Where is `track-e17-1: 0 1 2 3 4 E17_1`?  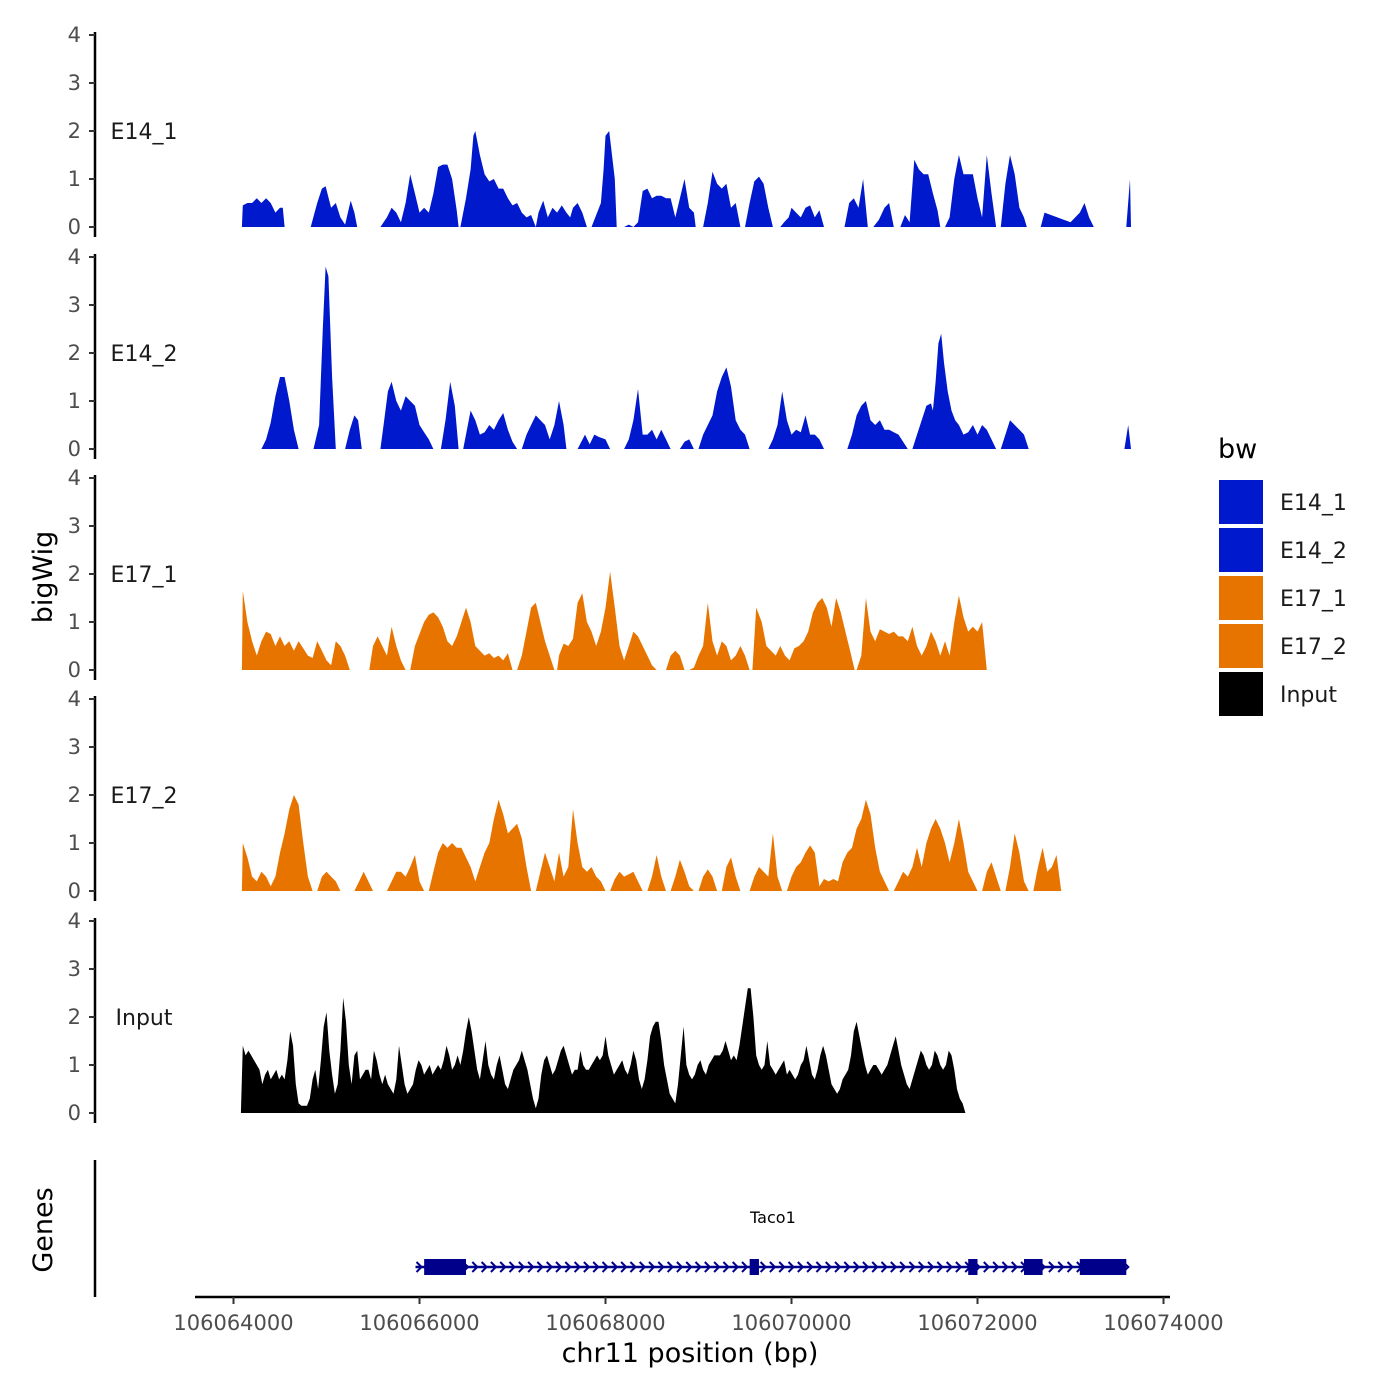 track-e17-1: 0 1 2 3 4 E17_1 is located at coordinates (527, 574).